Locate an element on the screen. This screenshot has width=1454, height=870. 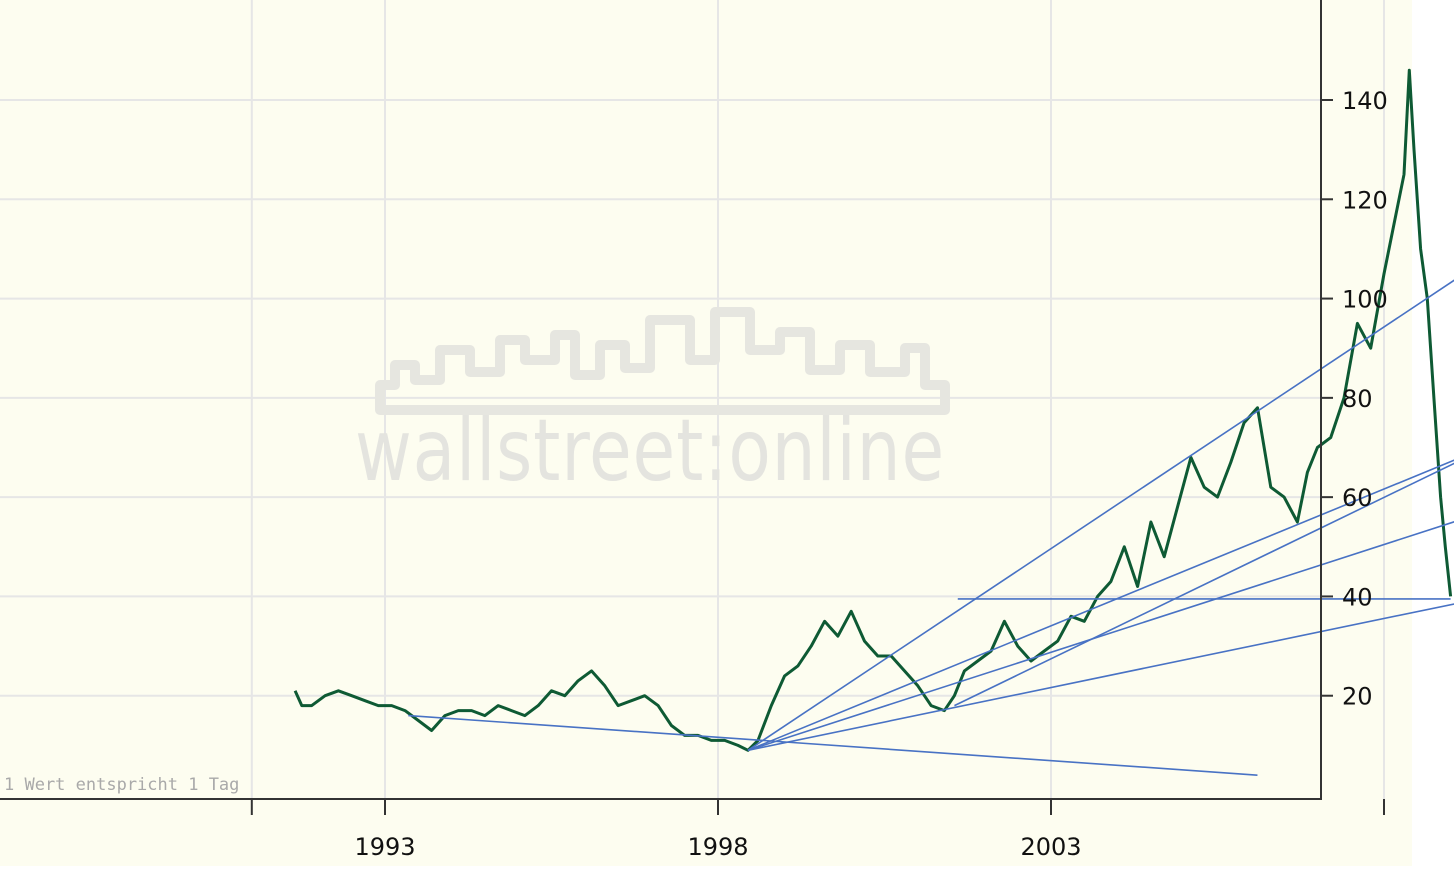
watermark: wallstreet:online is located at coordinates (652, 404).